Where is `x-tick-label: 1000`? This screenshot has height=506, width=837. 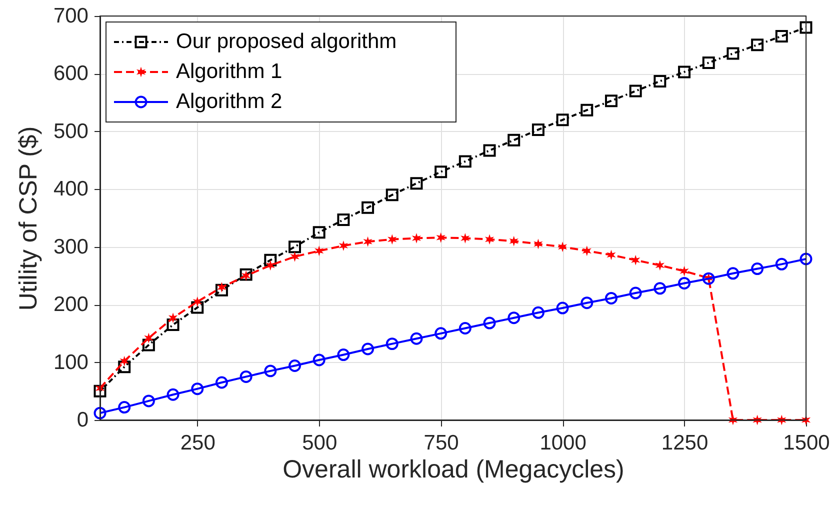
x-tick-label: 1000 is located at coordinates (563, 443).